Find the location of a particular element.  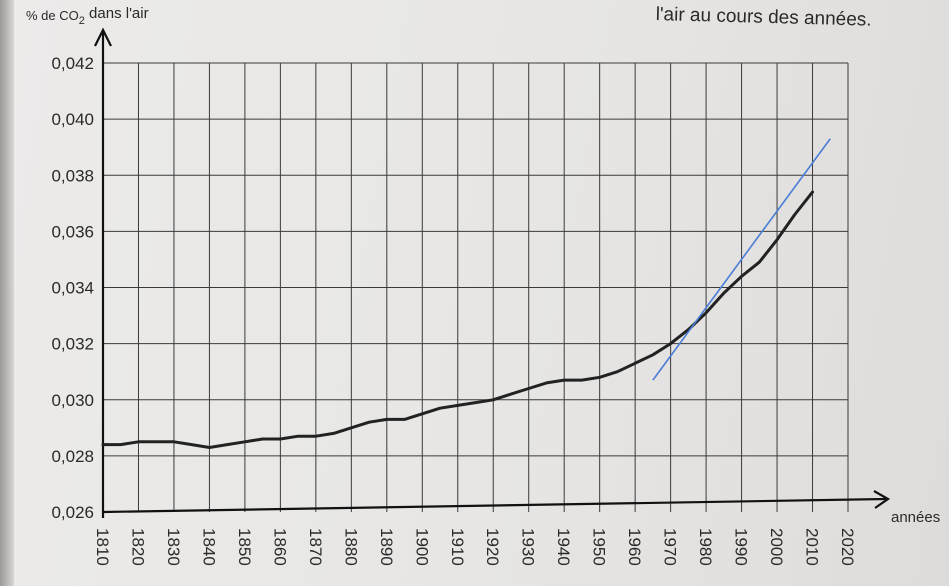

x-tick-label: 1910 is located at coordinates (457, 547).